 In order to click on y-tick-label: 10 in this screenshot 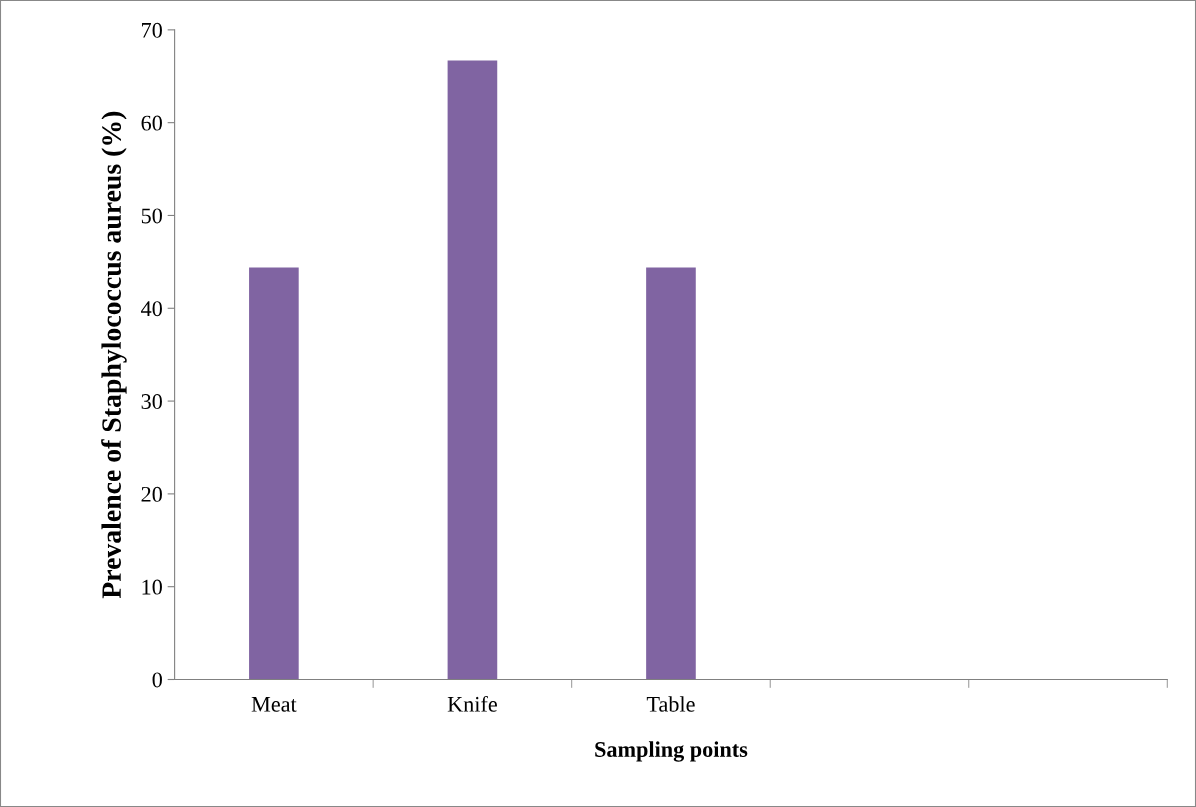, I will do `click(152, 587)`.